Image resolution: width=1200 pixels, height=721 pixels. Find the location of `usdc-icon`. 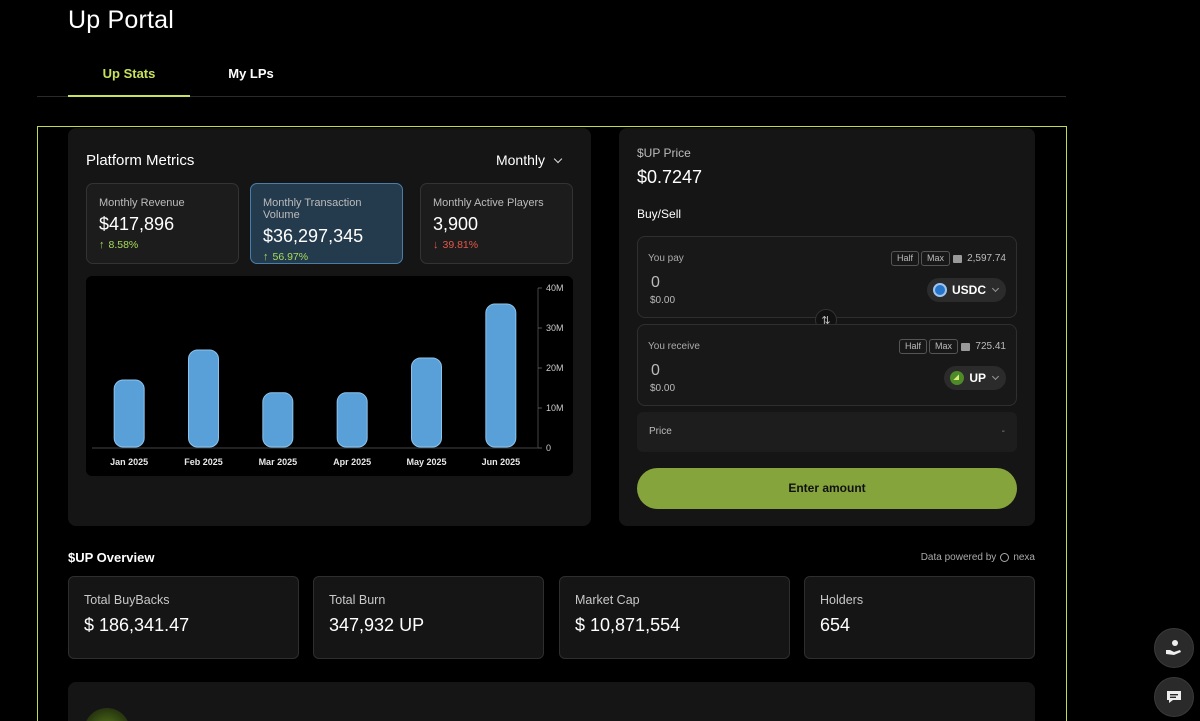

usdc-icon is located at coordinates (939, 290).